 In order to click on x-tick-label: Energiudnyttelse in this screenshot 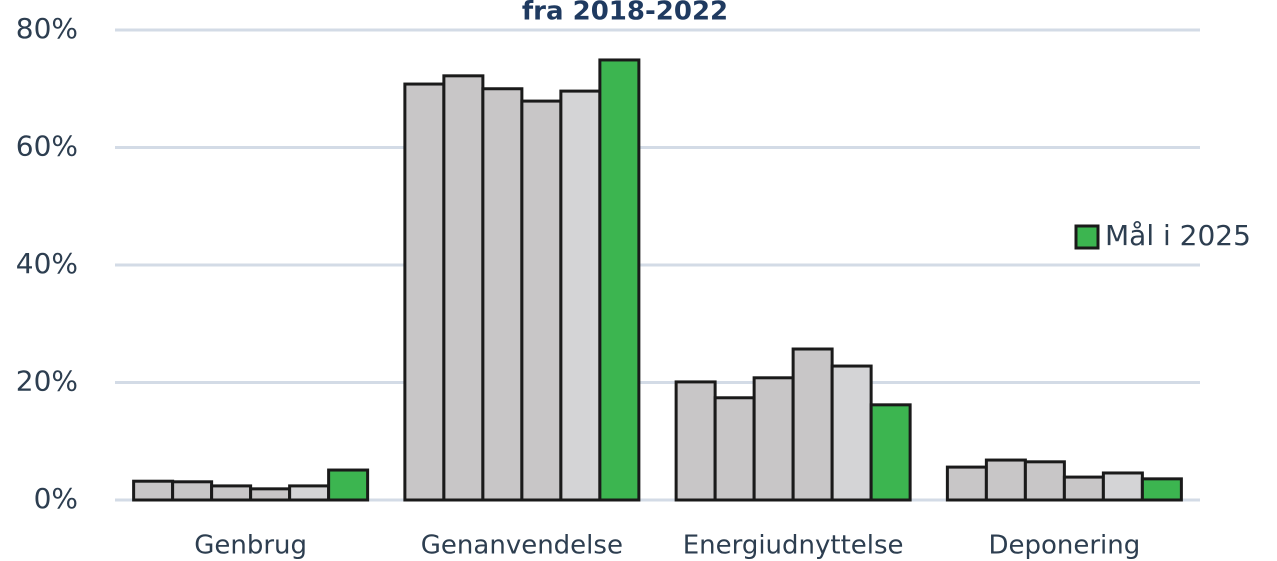, I will do `click(793, 546)`.